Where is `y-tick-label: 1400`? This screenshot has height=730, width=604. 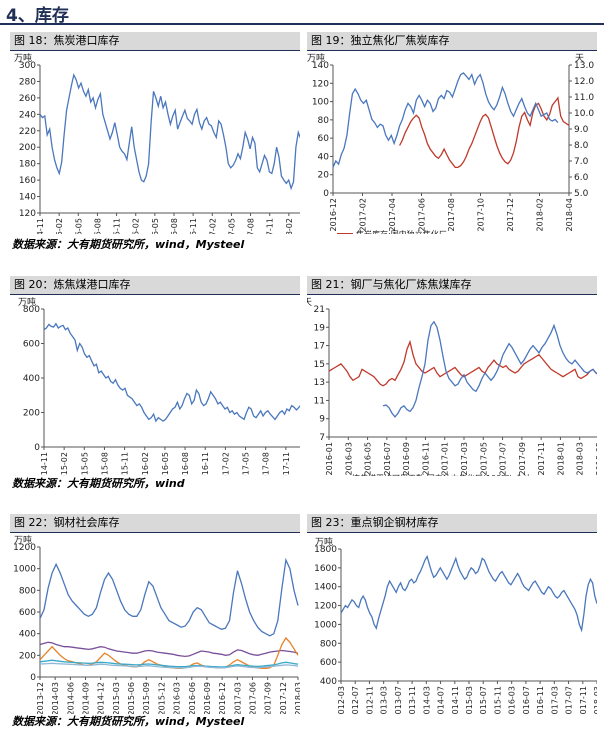
y-tick-label: 1400 is located at coordinates (325, 588).